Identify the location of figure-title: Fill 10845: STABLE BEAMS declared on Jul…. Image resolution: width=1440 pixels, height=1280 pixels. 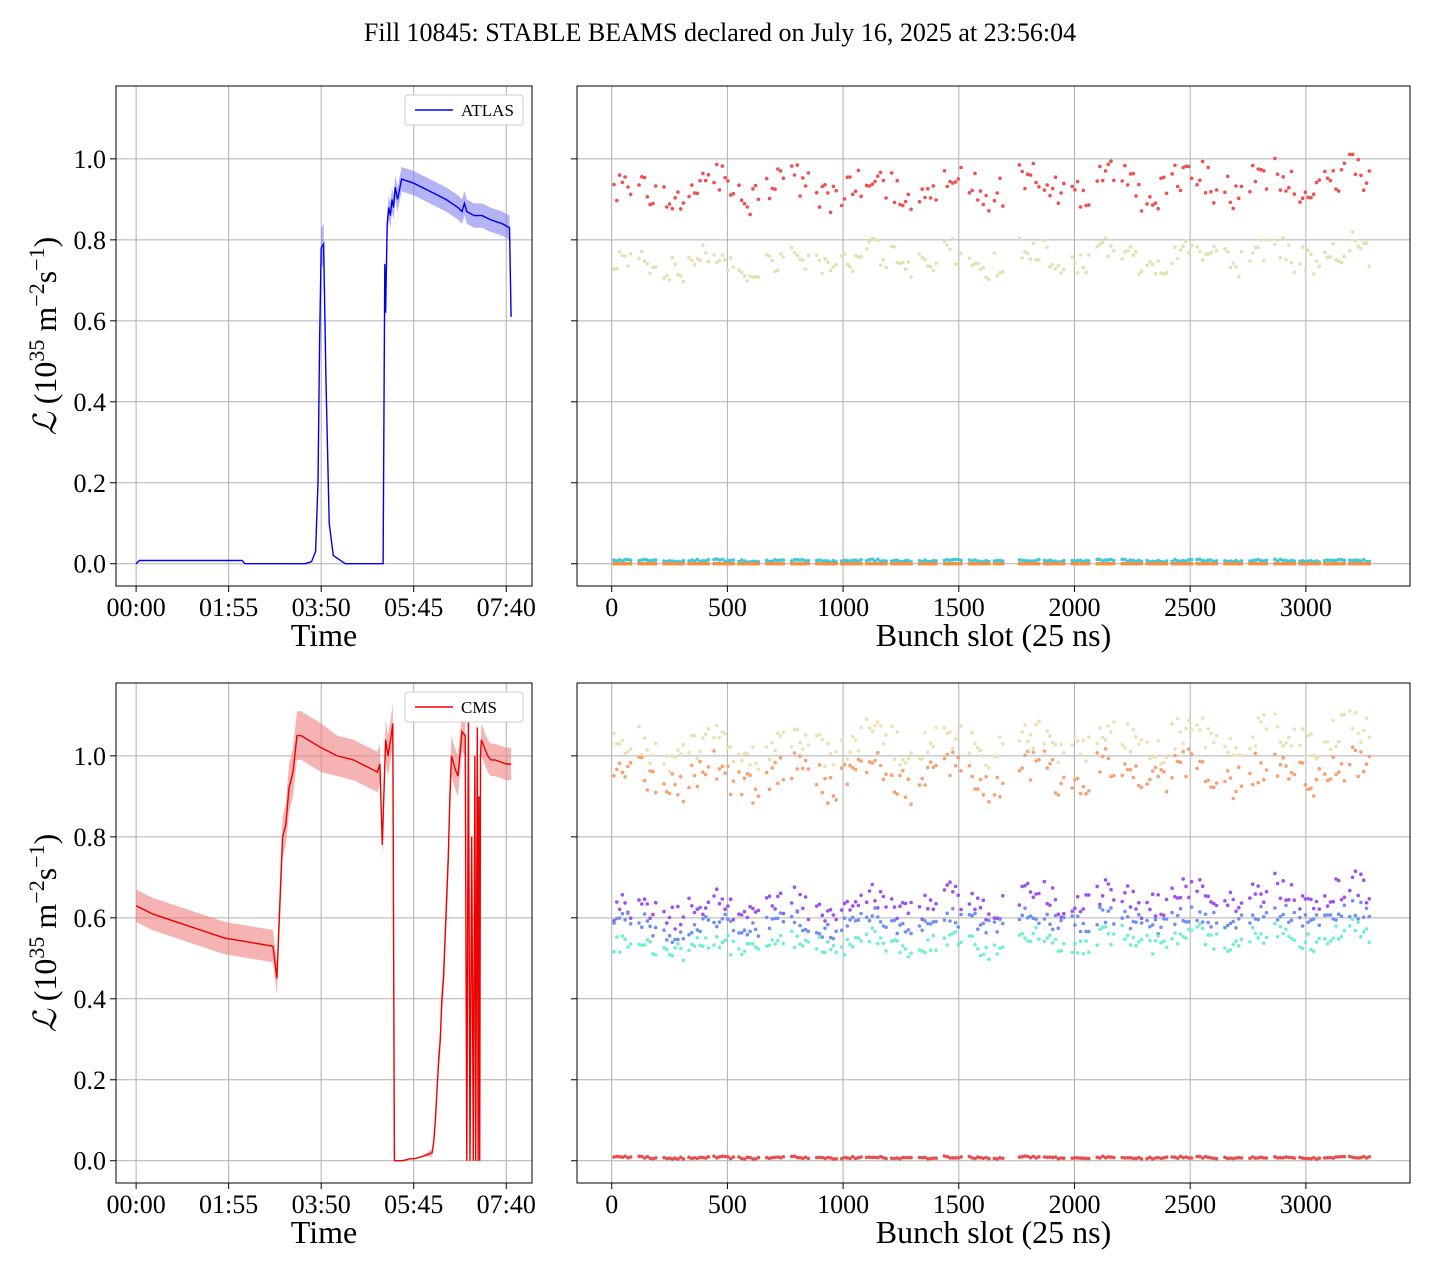
(720, 32).